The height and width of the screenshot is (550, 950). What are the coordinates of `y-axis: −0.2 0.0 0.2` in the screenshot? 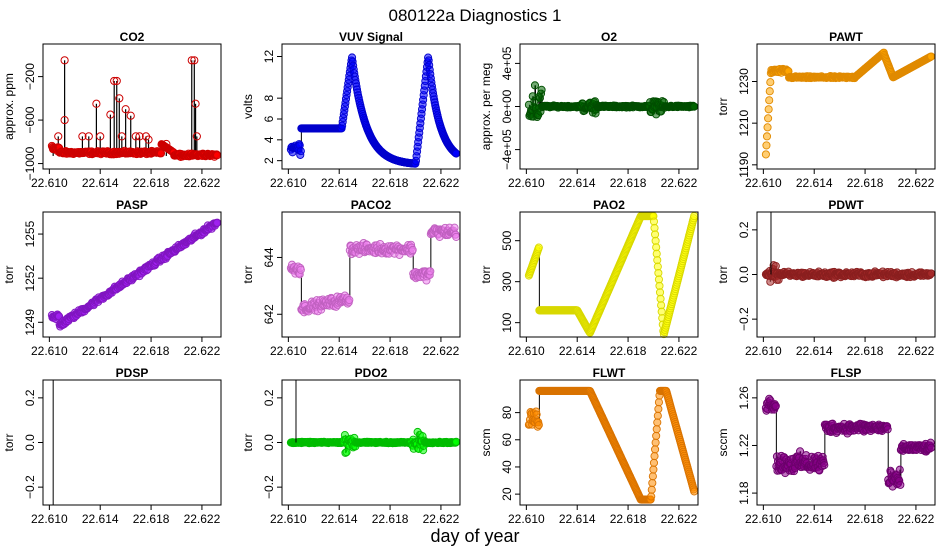 It's located at (272, 444).